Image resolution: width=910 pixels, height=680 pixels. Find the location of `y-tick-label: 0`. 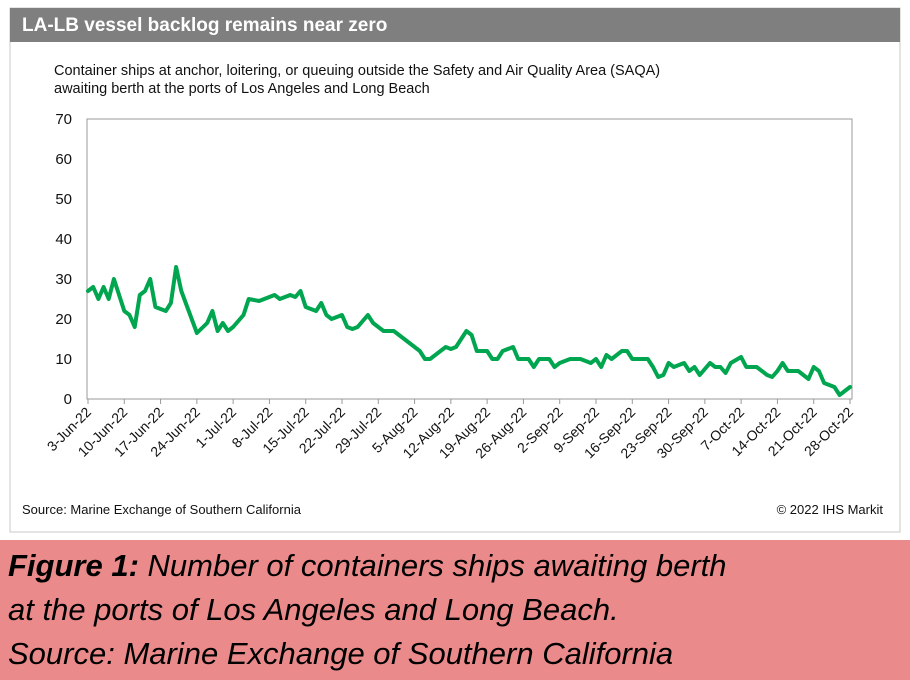

y-tick-label: 0 is located at coordinates (68, 399).